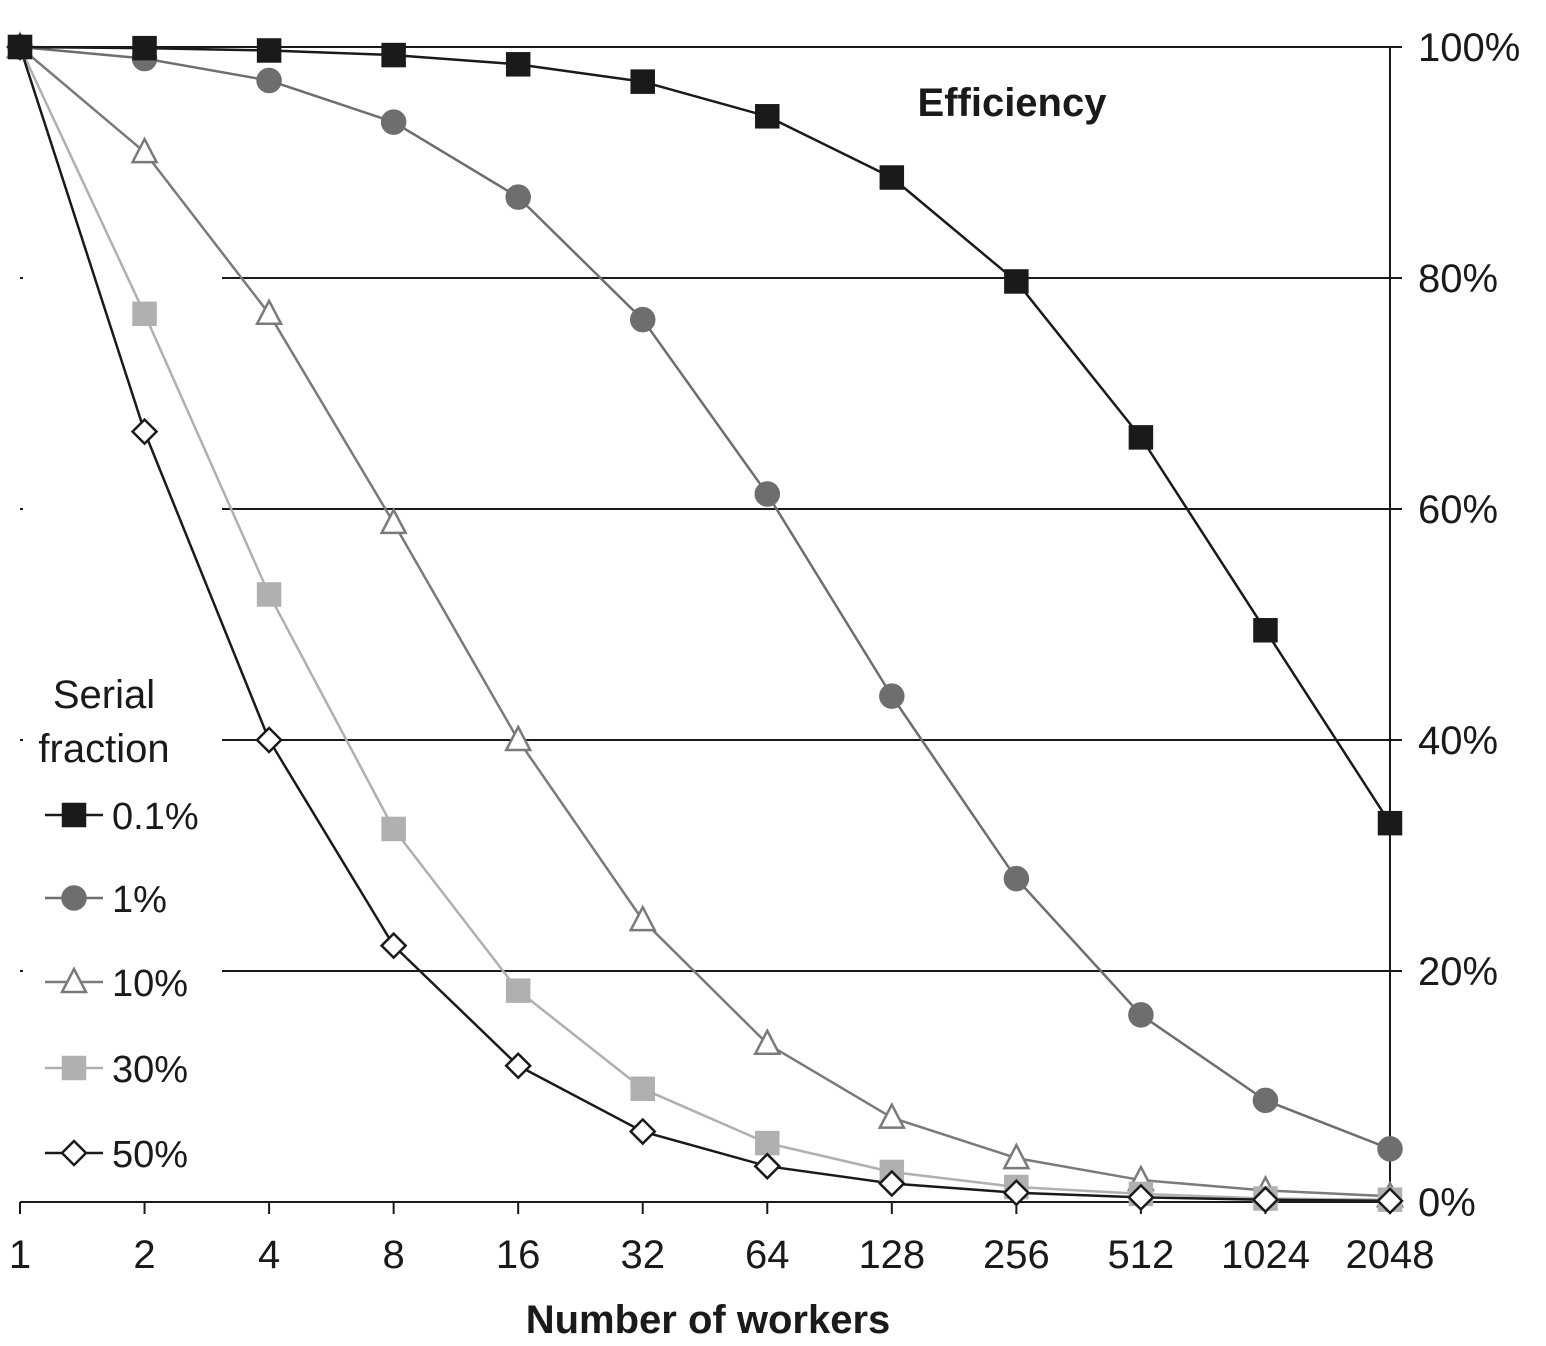  I want to click on point-50%-1024, so click(1265, 1199).